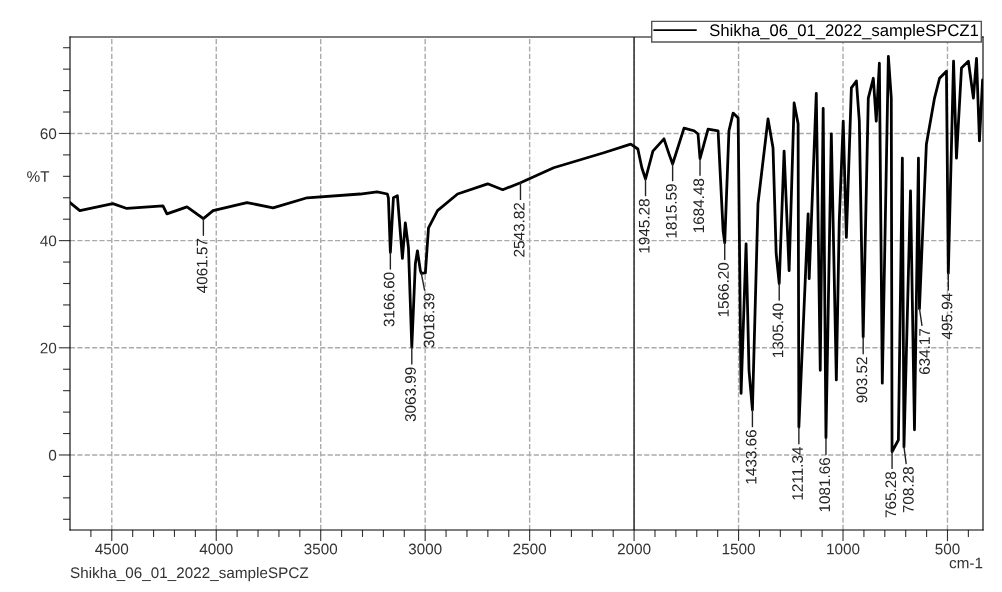 The height and width of the screenshot is (592, 1002). What do you see at coordinates (778, 330) in the screenshot?
I see `annotation: 1305.40` at bounding box center [778, 330].